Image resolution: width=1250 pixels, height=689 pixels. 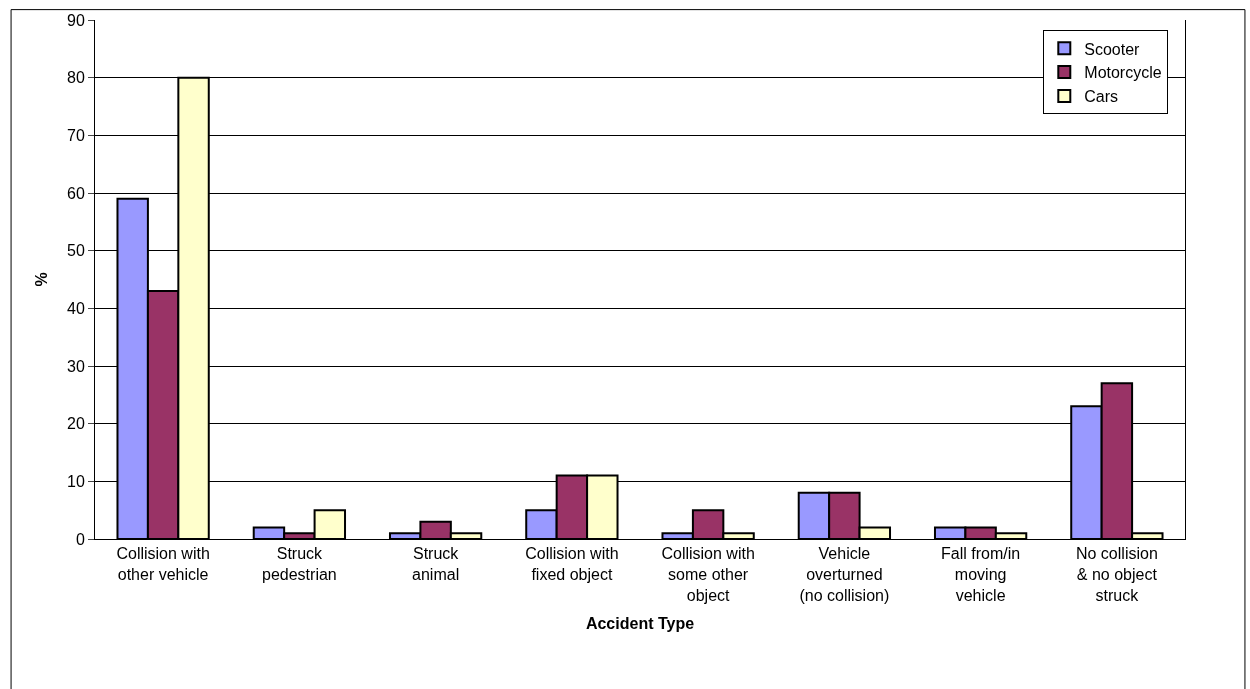 What do you see at coordinates (76, 251) in the screenshot?
I see `y-tick-label: 50` at bounding box center [76, 251].